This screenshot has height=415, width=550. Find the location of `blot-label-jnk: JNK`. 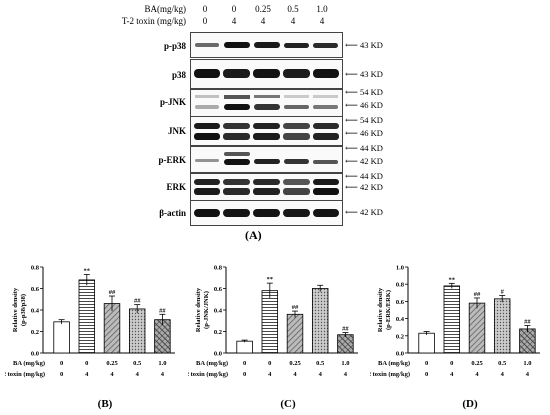

blot-label-jnk: JNK is located at coordinates (177, 131).